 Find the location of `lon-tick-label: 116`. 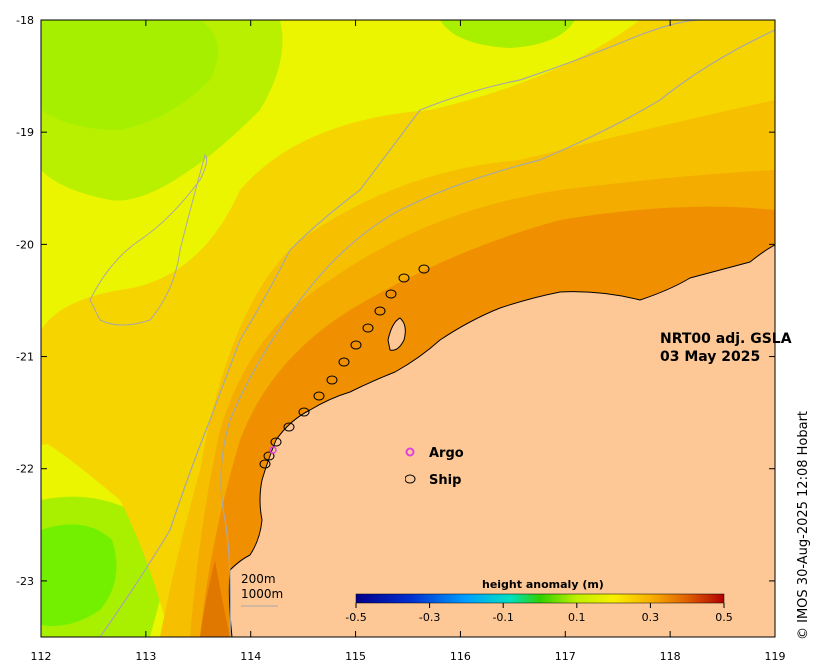

lon-tick-label: 116 is located at coordinates (460, 656).